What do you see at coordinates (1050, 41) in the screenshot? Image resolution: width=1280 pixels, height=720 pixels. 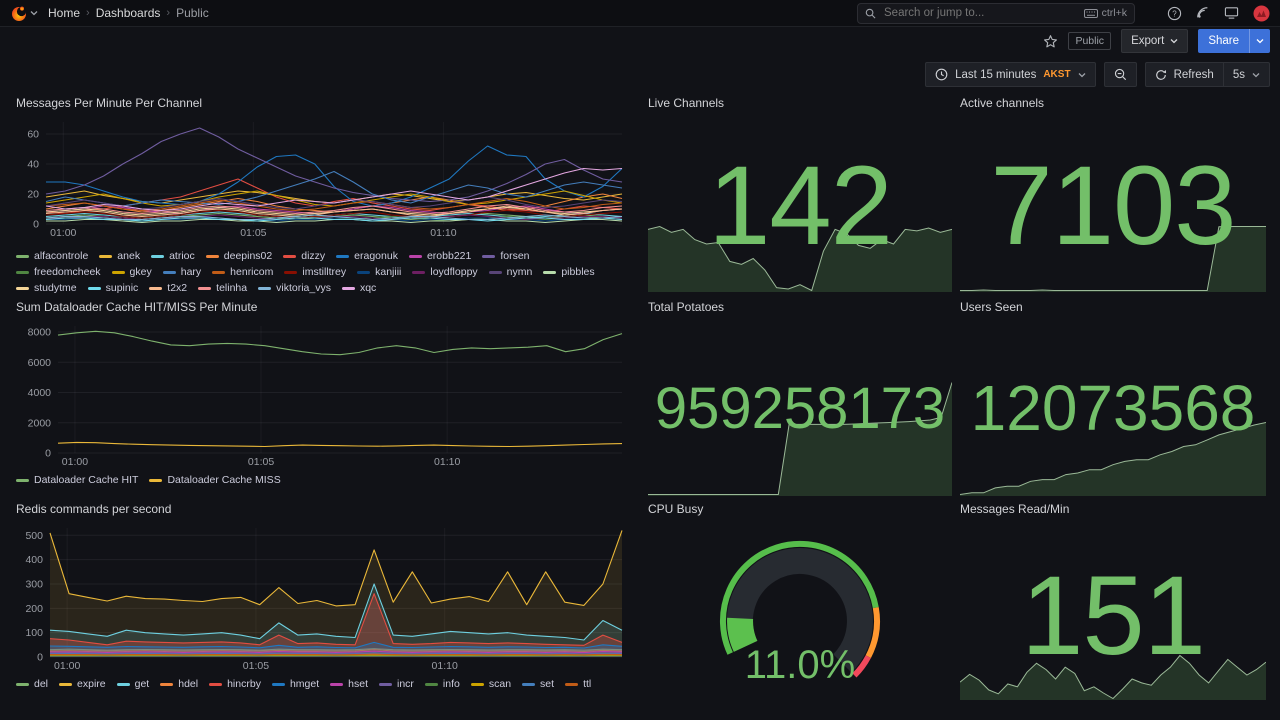 I see `star-icon` at bounding box center [1050, 41].